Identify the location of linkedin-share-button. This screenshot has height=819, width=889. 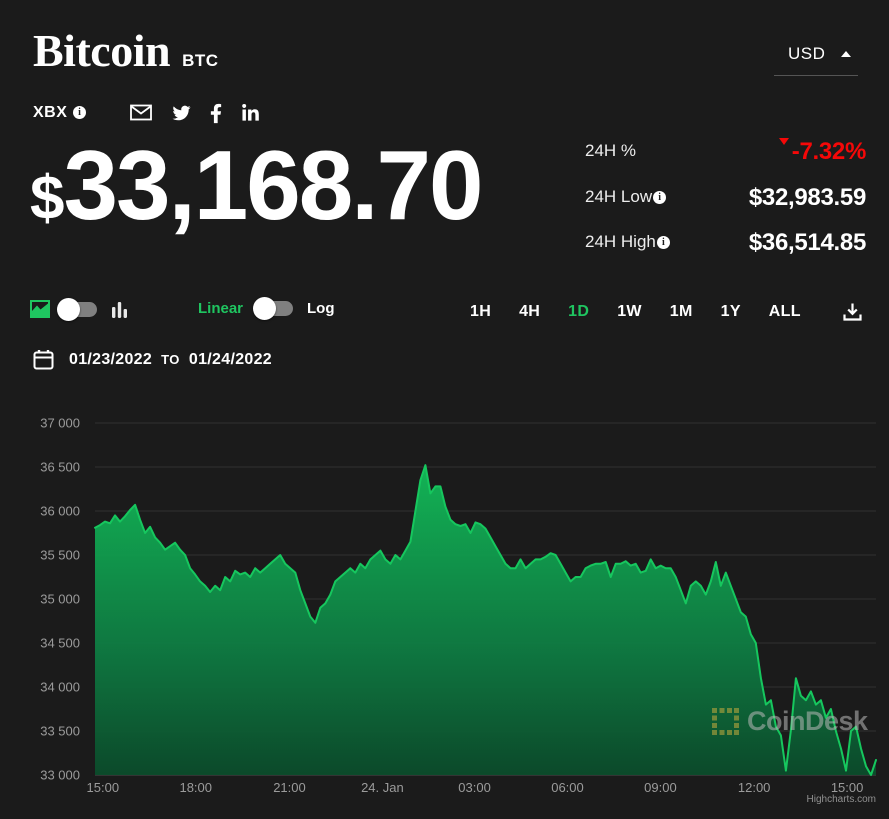
(250, 116).